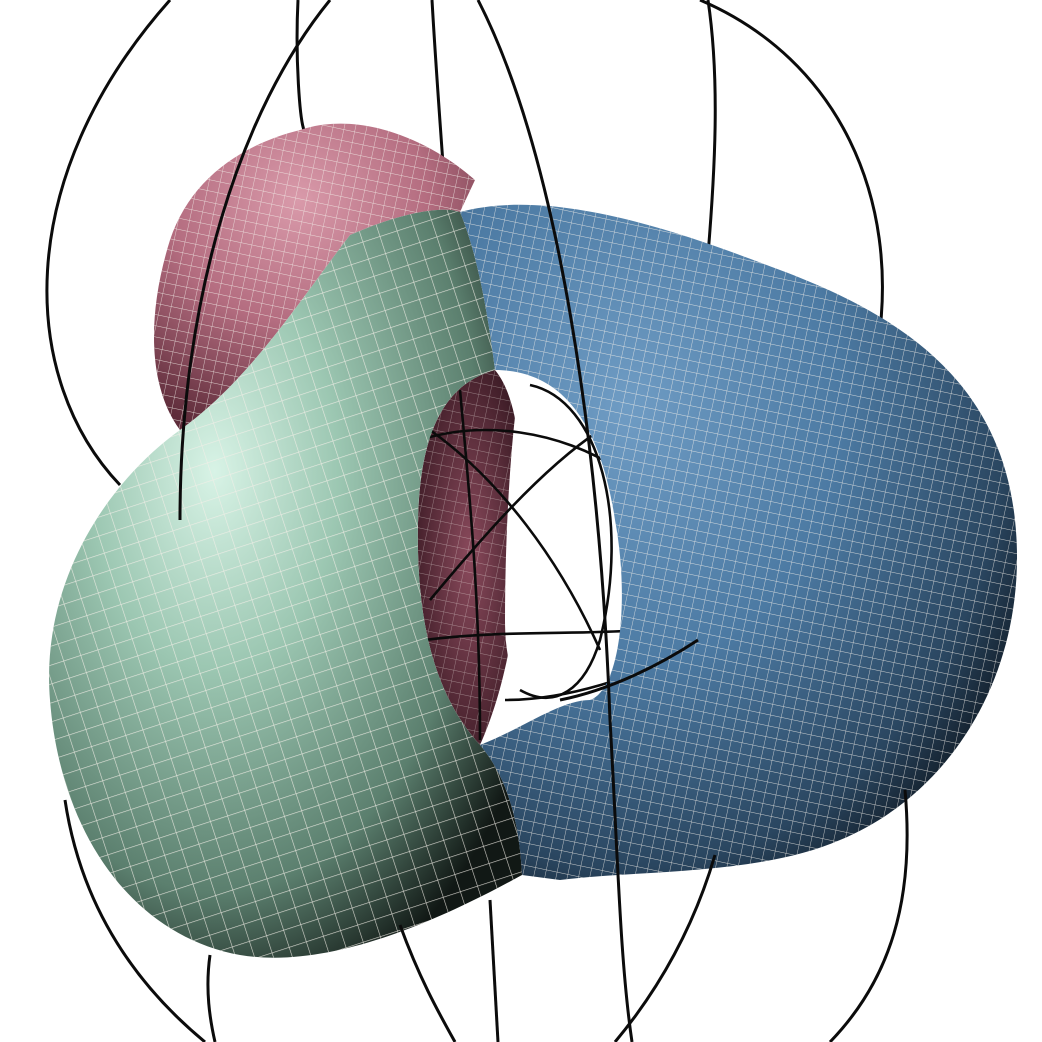  What do you see at coordinates (566, 543) in the screenshot?
I see `hole-opening` at bounding box center [566, 543].